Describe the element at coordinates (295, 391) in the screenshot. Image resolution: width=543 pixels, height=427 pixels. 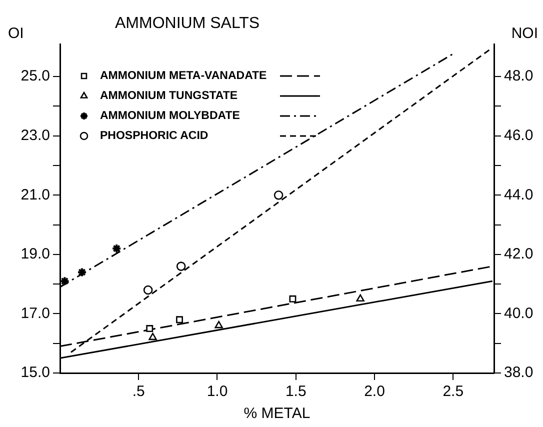
I see `x-tick-label: 1.5` at that location.